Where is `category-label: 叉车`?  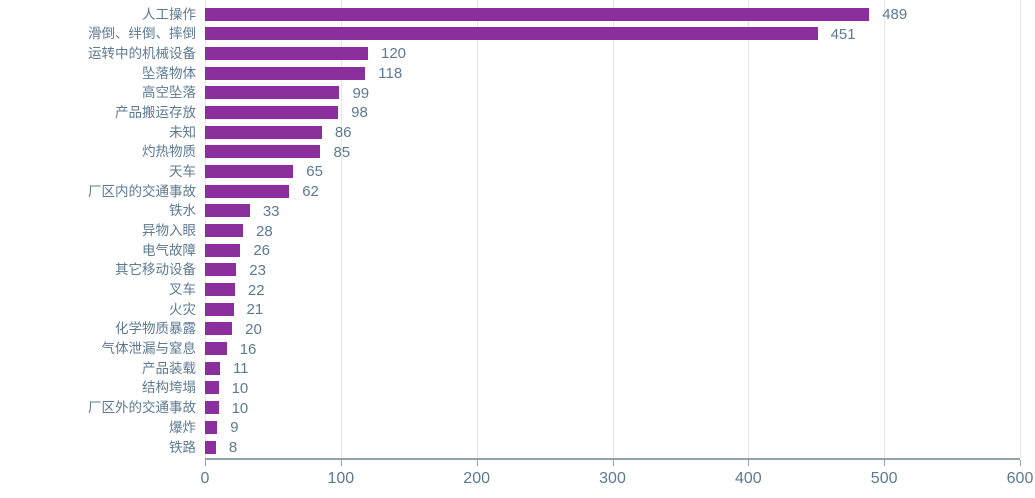
category-label: 叉车 is located at coordinates (182, 290).